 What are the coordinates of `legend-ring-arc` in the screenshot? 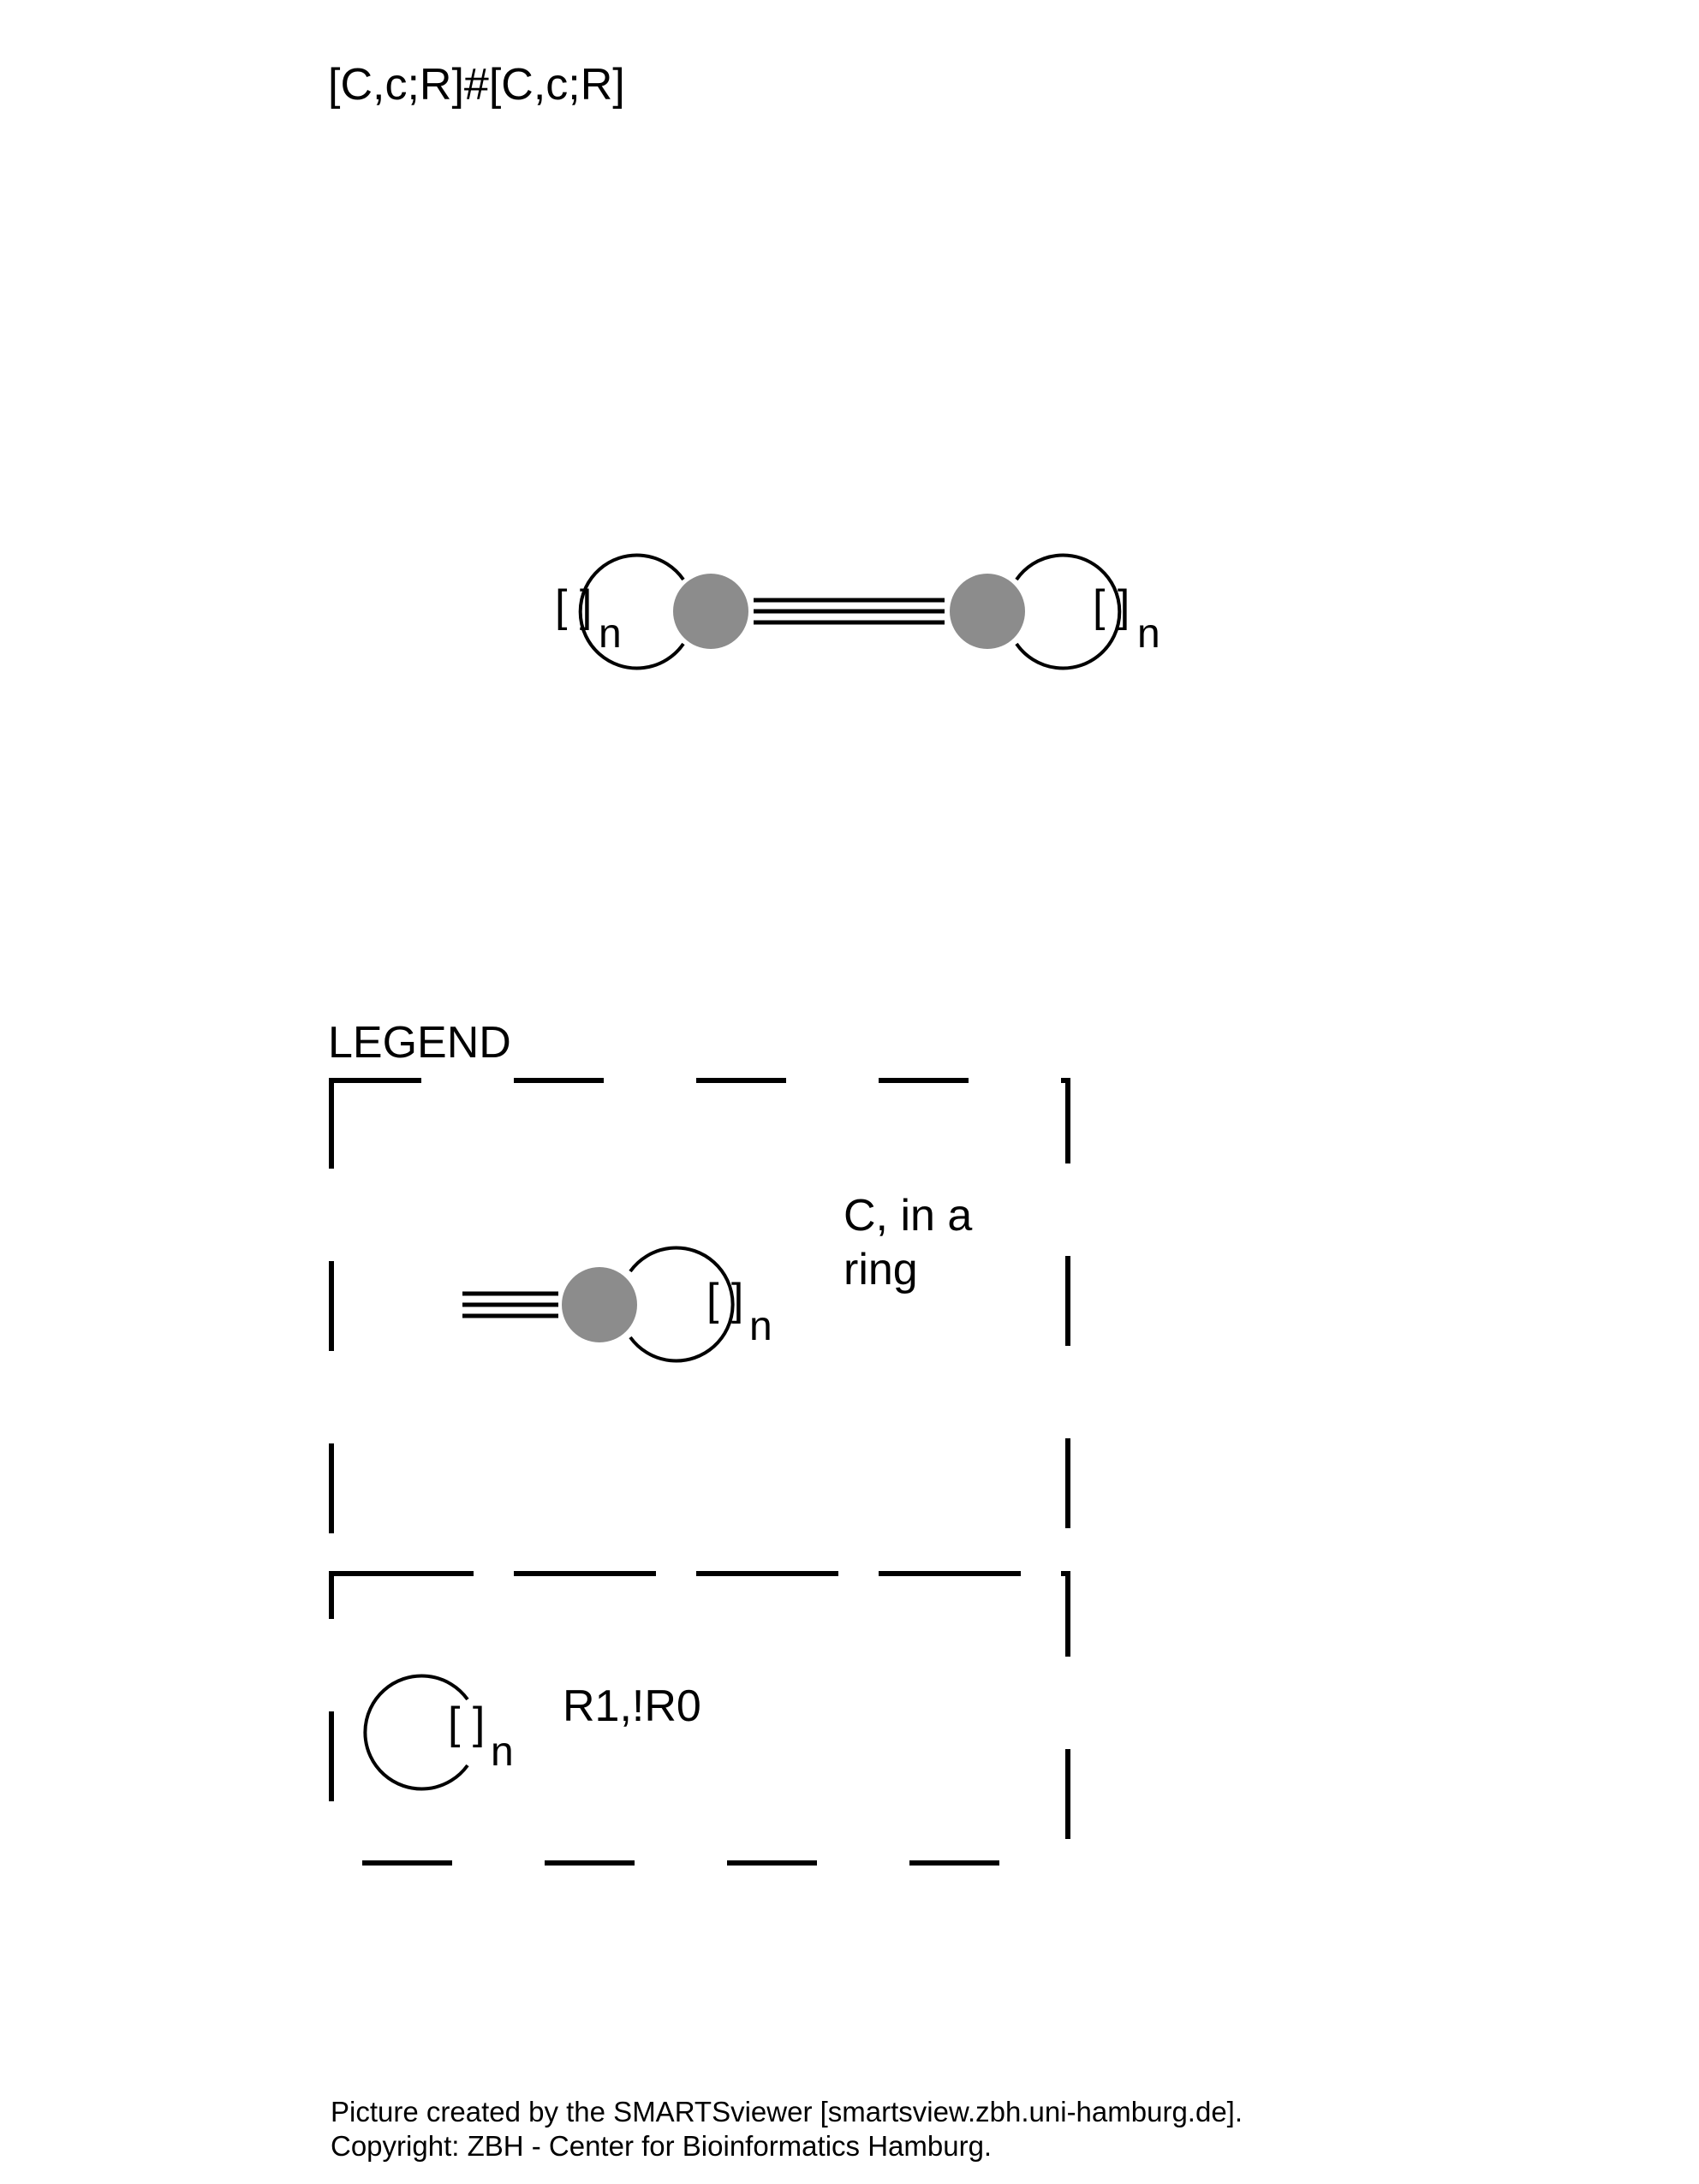 It's located at (682, 1305).